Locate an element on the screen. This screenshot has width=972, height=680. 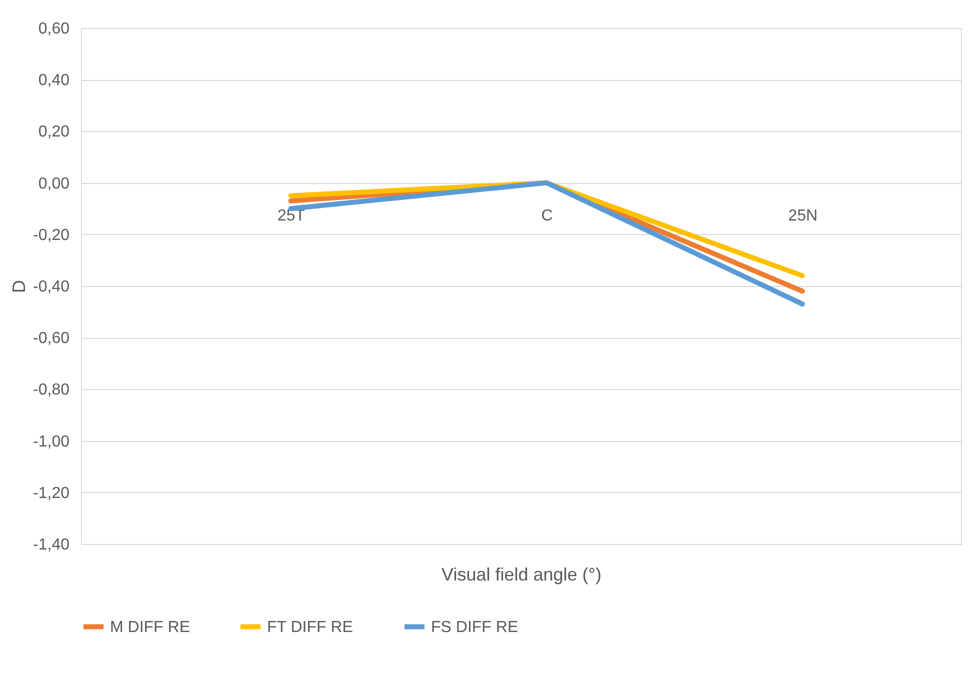
y-axis-title: D is located at coordinates (19, 286).